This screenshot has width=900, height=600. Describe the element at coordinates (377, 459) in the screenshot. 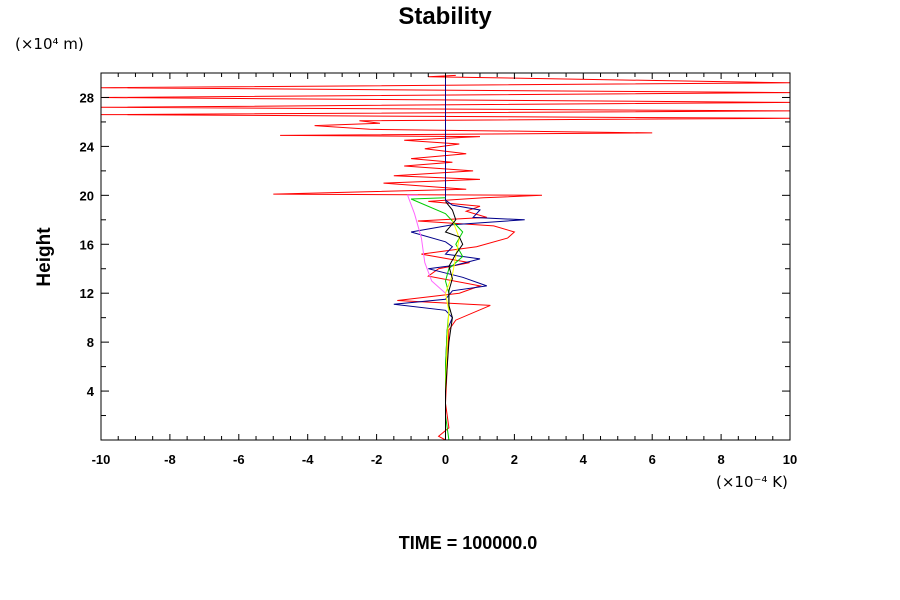

I see `x-tick-label: -2` at that location.